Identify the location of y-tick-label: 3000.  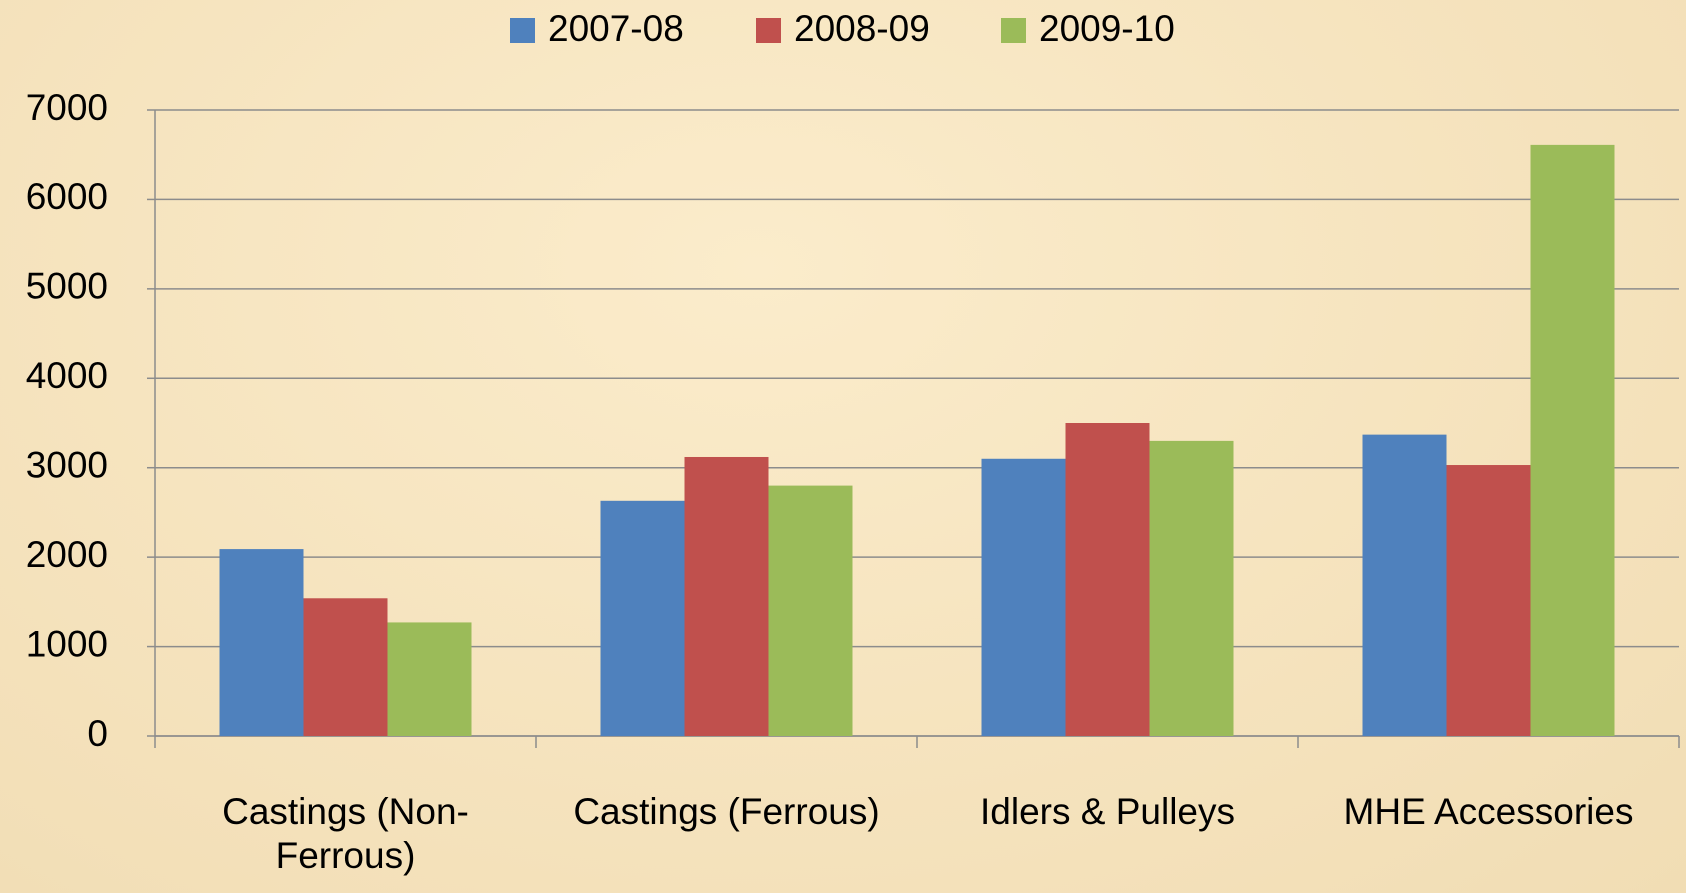
(67, 464).